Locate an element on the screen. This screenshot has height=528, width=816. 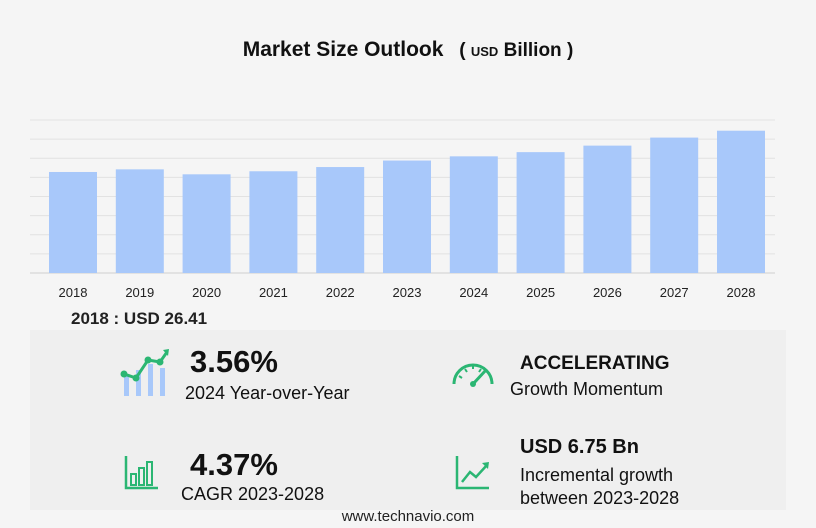
unit-currency: USD is located at coordinates (484, 51).